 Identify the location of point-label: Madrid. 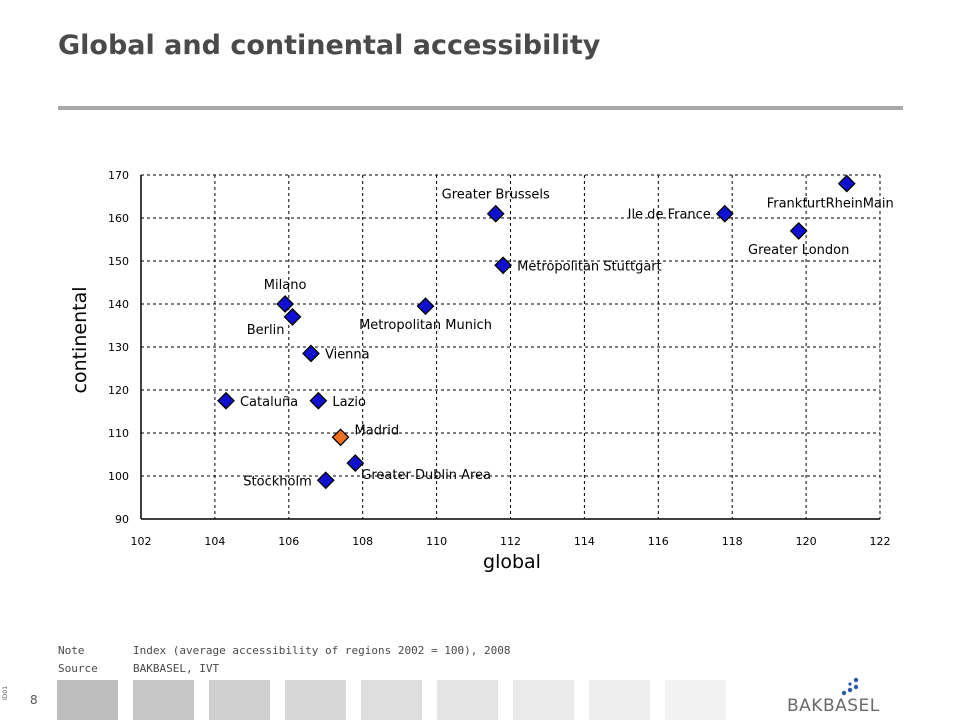
(377, 430).